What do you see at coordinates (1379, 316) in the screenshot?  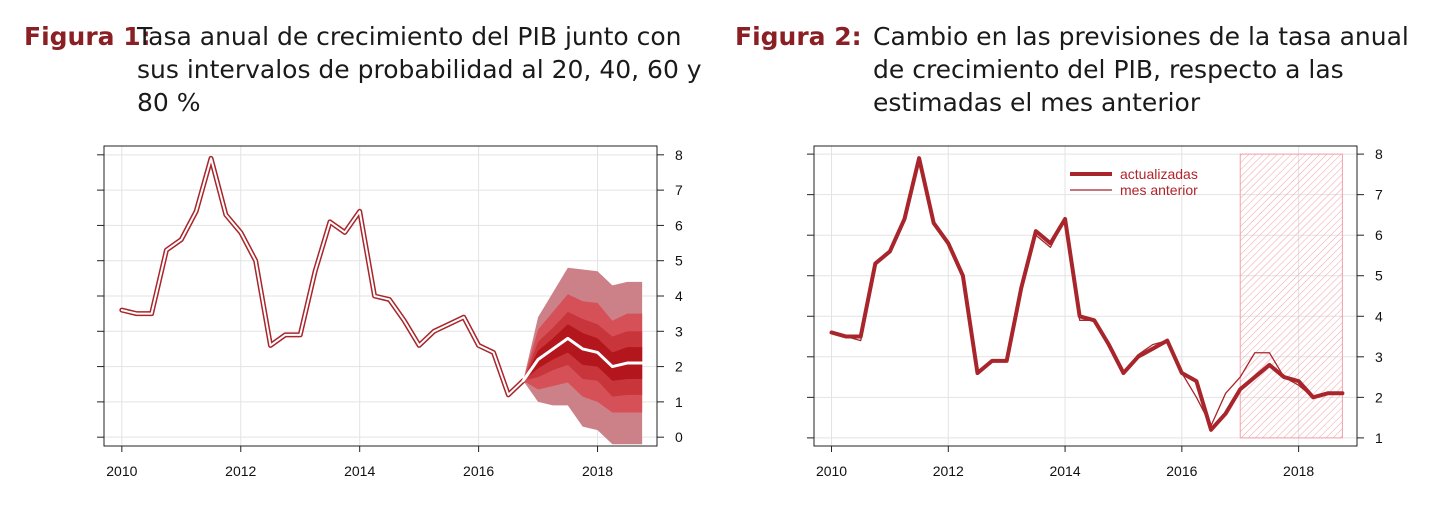 I see `fig2-y-tick-label: 4` at bounding box center [1379, 316].